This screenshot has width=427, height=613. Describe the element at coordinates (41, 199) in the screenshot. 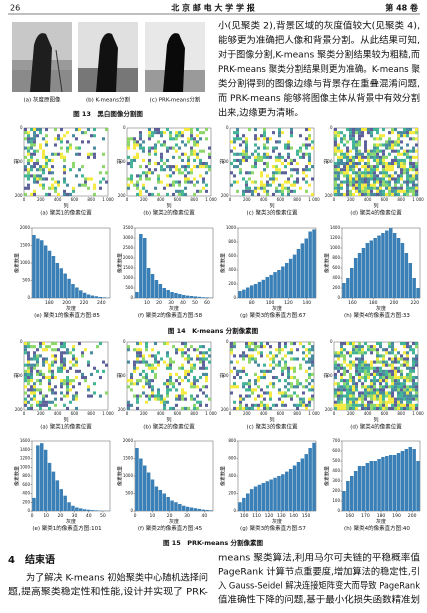

I see `x-tick-label: 200` at that location.